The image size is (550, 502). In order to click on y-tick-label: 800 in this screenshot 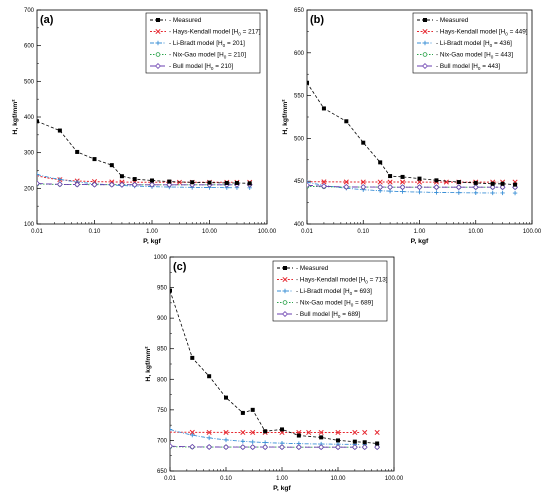, I will do `click(162, 380)`.